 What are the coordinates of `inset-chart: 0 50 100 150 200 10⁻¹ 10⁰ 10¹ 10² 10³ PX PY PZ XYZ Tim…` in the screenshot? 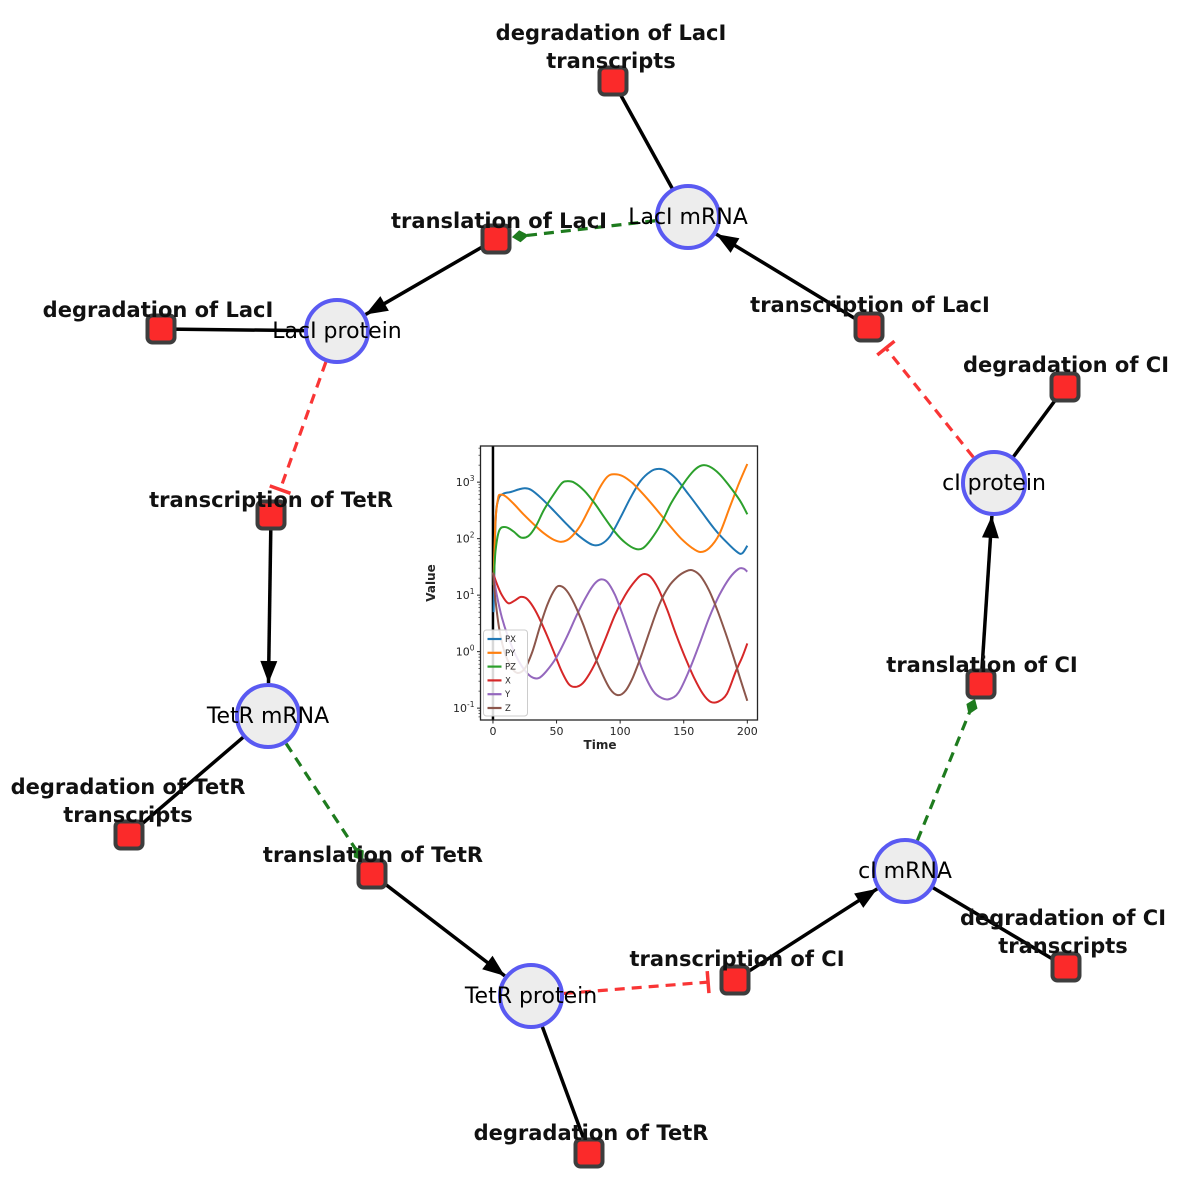 It's located at (591, 598).